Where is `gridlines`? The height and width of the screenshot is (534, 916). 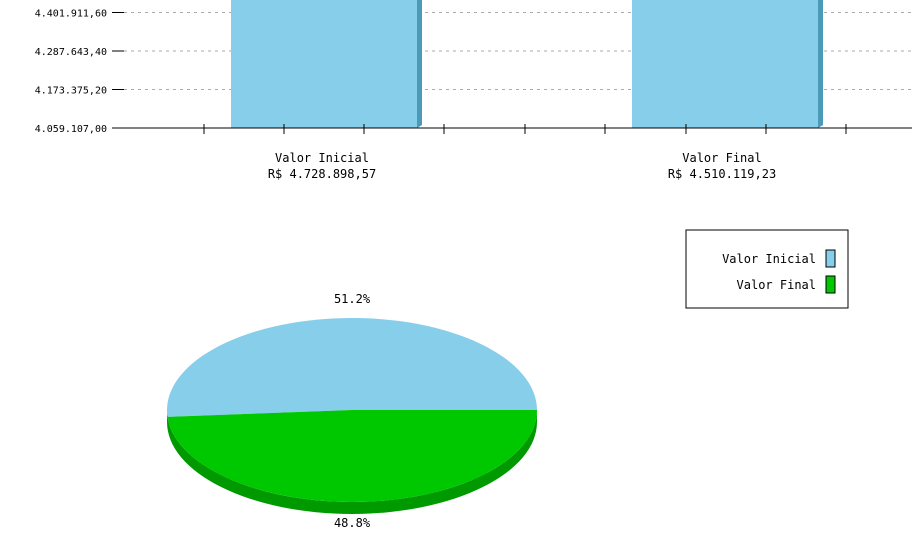
gridlines is located at coordinates (518, 51).